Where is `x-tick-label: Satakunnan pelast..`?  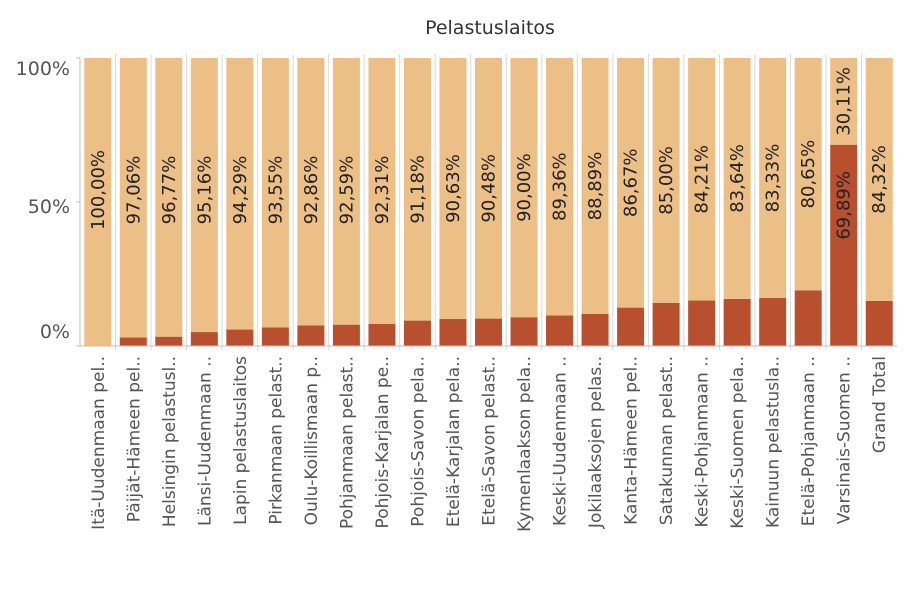 x-tick-label: Satakunnan pelast.. is located at coordinates (667, 440).